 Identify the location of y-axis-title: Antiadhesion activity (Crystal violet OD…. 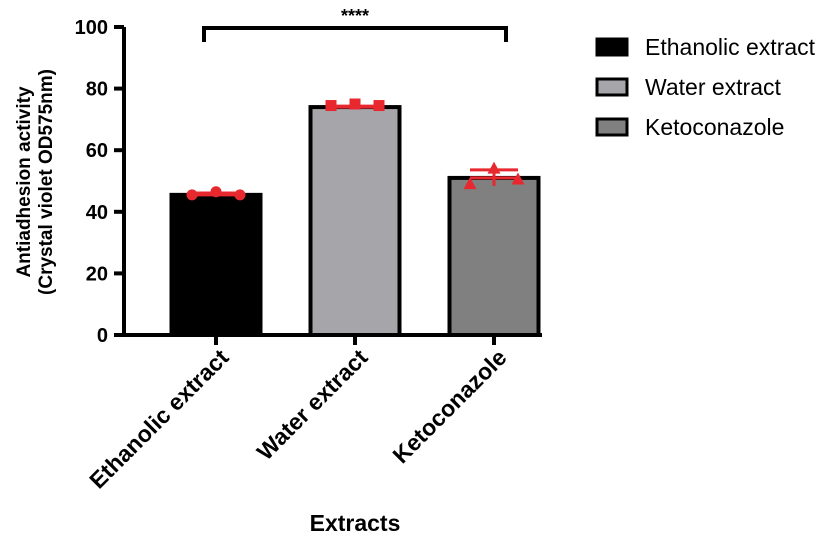
(35, 182).